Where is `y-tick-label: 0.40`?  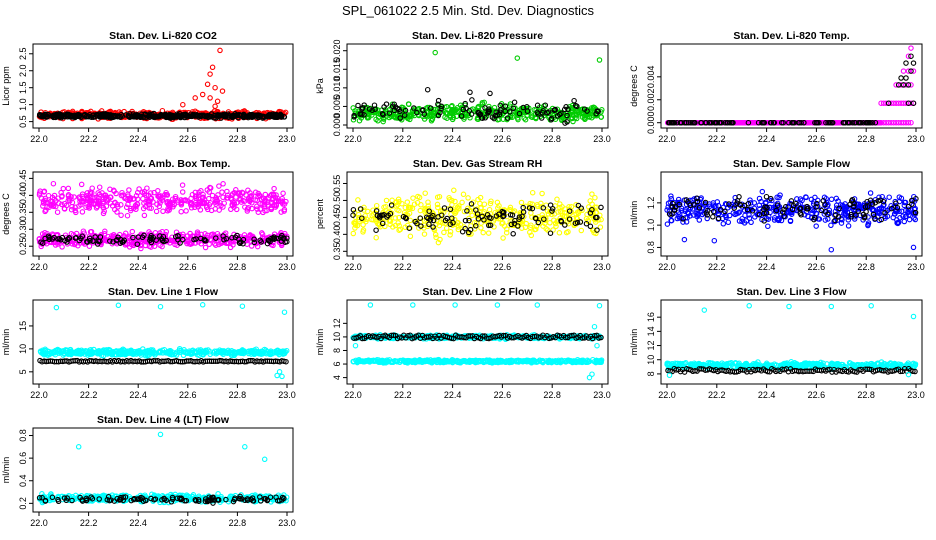 y-tick-label: 0.40 is located at coordinates (23, 196).